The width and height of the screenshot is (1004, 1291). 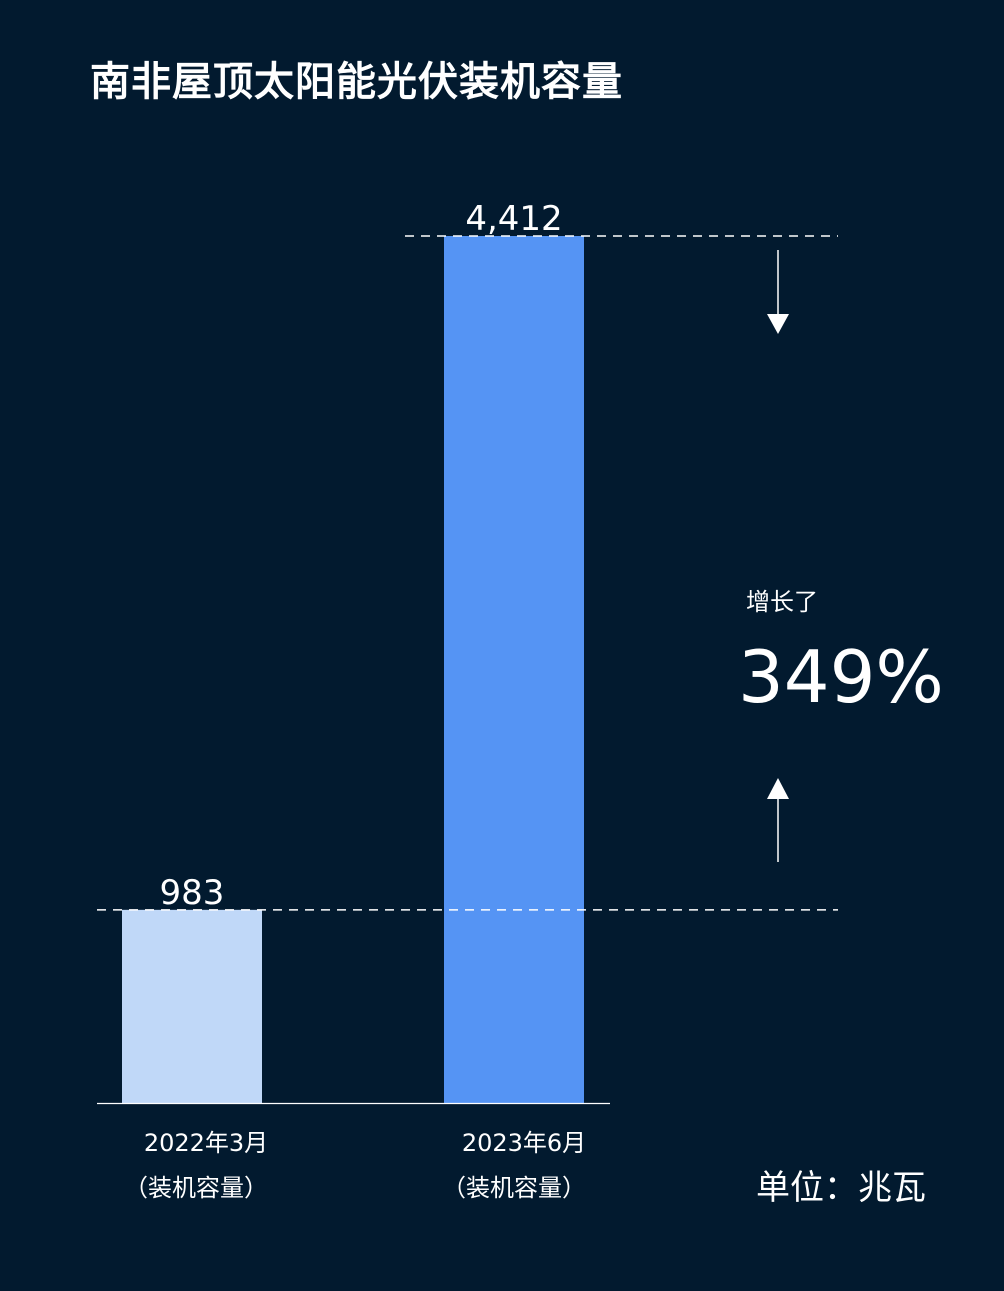 What do you see at coordinates (841, 1188) in the screenshot?
I see `unit-label: 单位：兆瓦` at bounding box center [841, 1188].